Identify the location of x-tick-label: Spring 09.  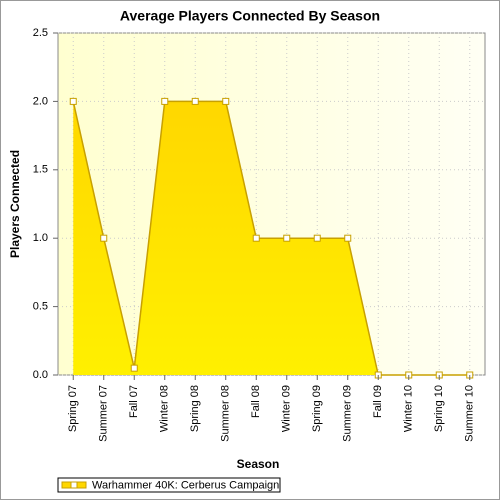
(317, 408).